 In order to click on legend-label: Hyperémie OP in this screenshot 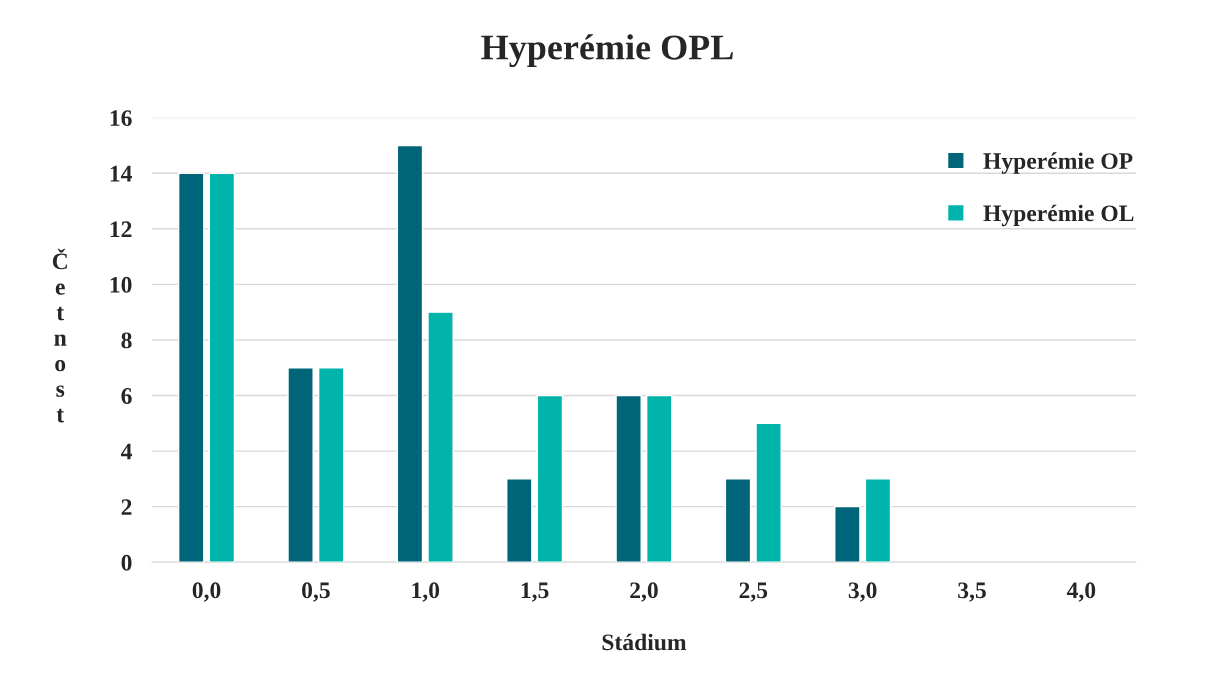, I will do `click(1058, 163)`.